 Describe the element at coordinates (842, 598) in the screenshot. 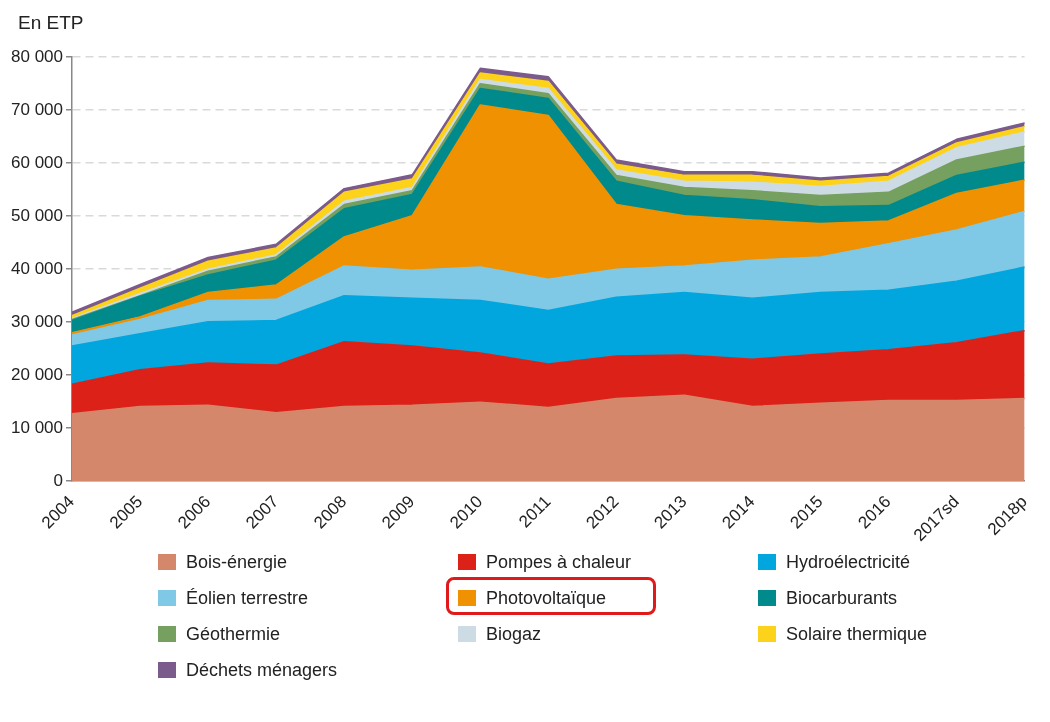

I see `legend-label: Biocarburants` at that location.